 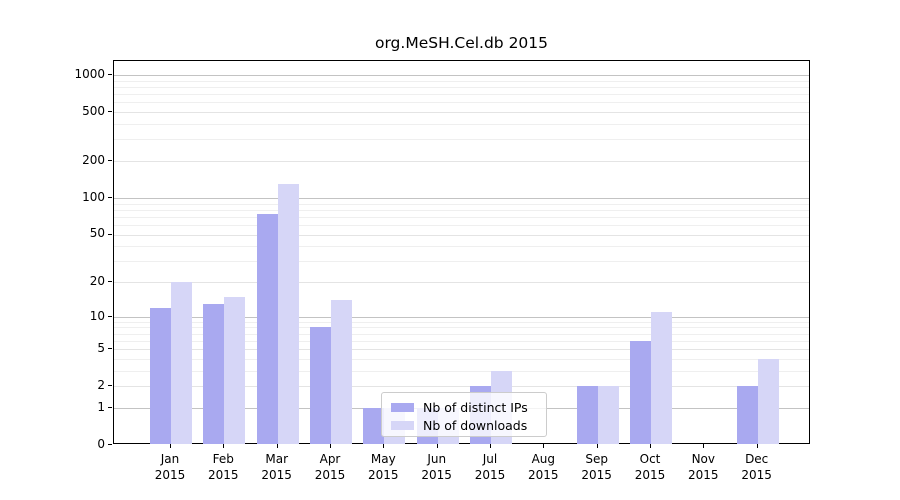 I want to click on bar-ips-feb, so click(x=214, y=373).